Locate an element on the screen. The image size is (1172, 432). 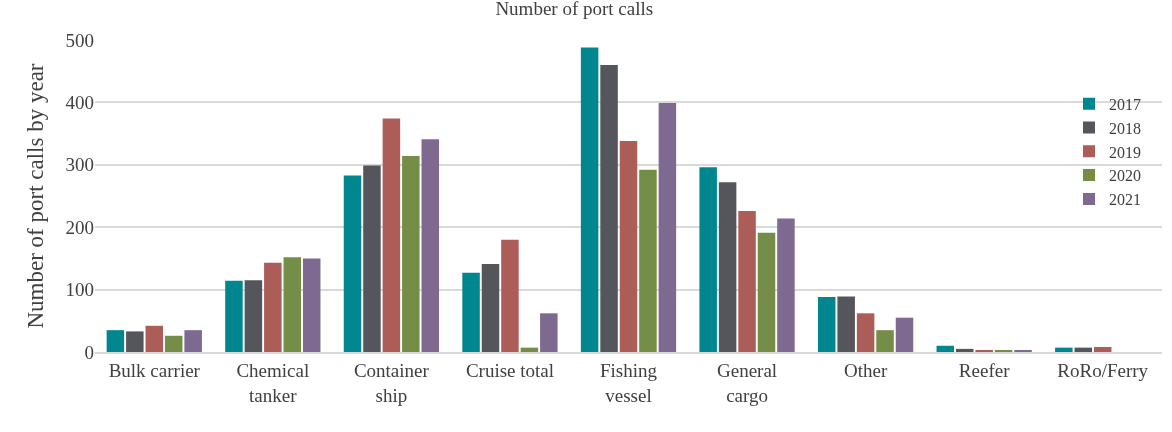
x-tick-label: General cargo is located at coordinates (747, 382).